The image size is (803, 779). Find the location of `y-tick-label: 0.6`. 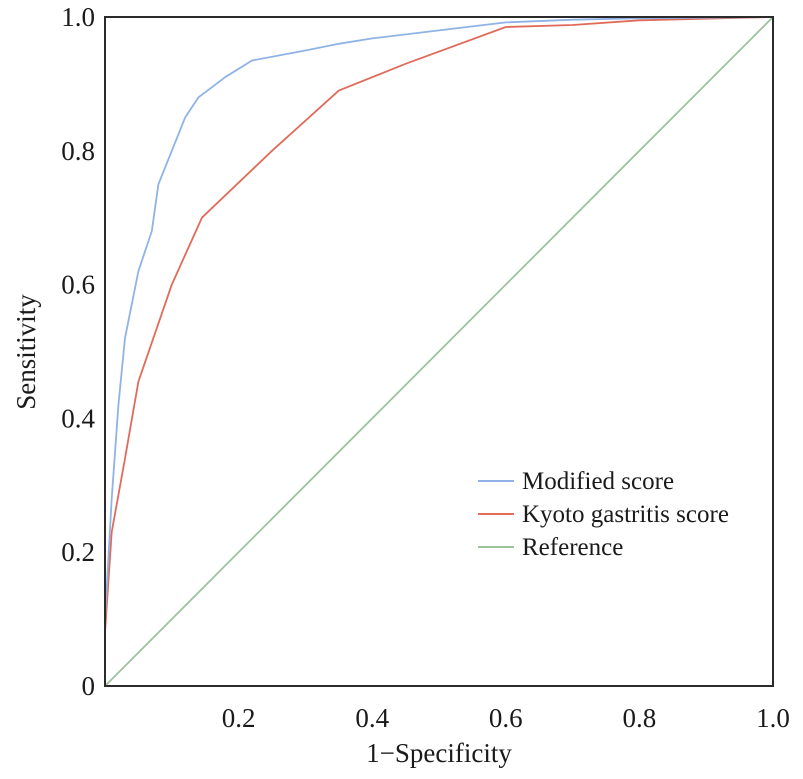

y-tick-label: 0.6 is located at coordinates (78, 285).